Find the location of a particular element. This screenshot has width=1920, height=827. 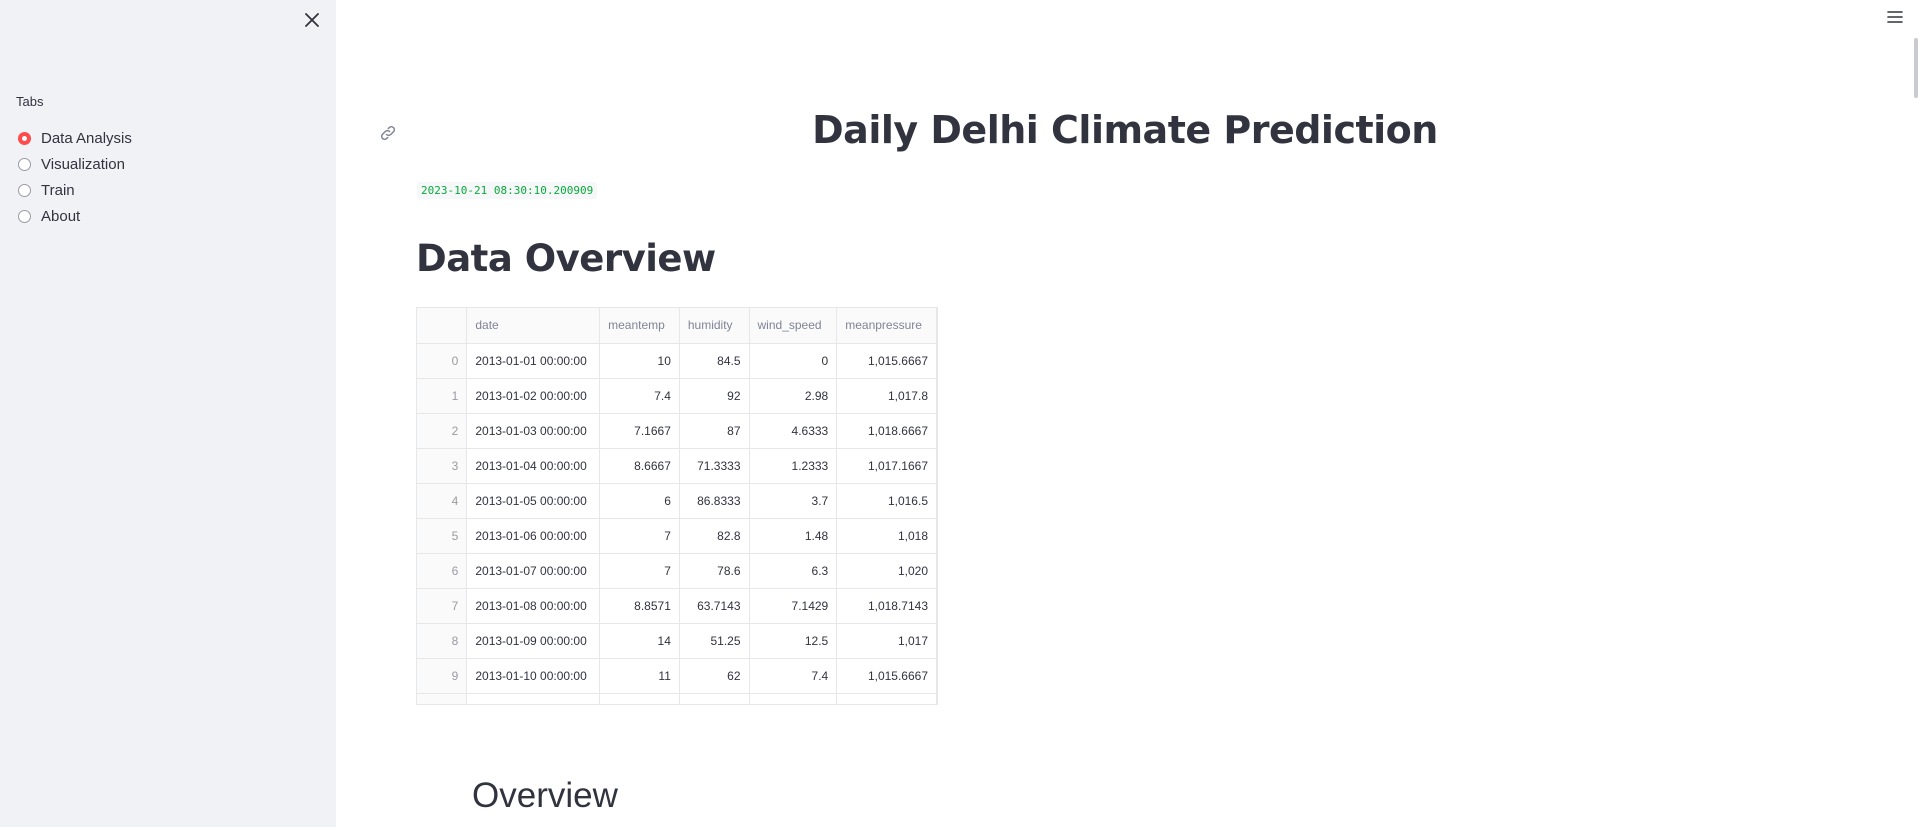

table-cell: 10 is located at coordinates (639, 361).